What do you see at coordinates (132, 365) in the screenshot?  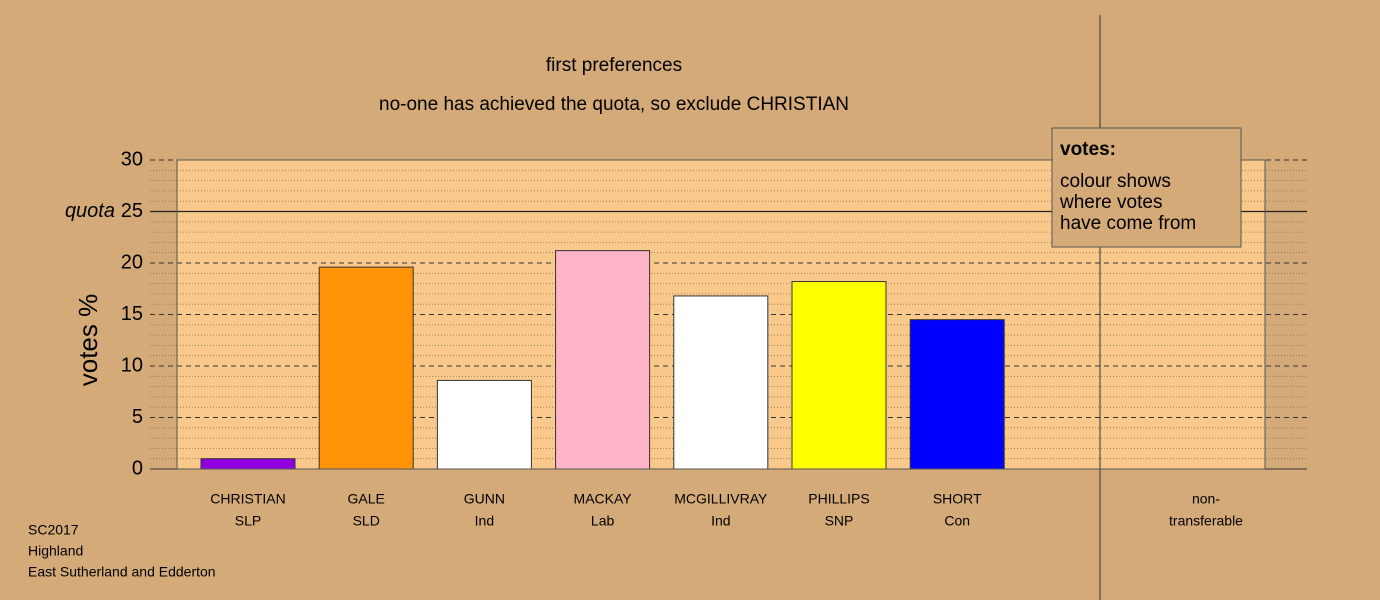 I see `y-tick-label: 10` at bounding box center [132, 365].